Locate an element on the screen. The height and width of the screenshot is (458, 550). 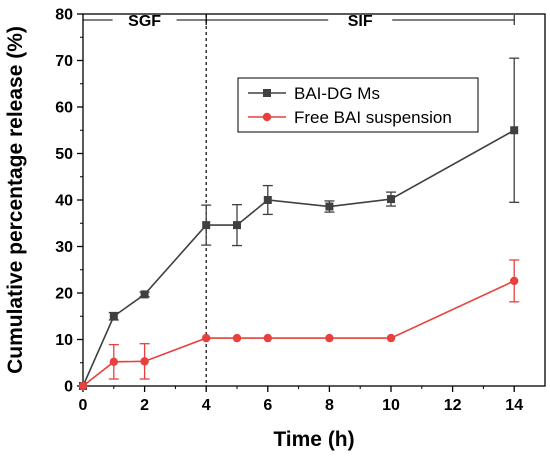
chart-legend: BAI-DG Ms Free BAI suspension is located at coordinates (358, 105).